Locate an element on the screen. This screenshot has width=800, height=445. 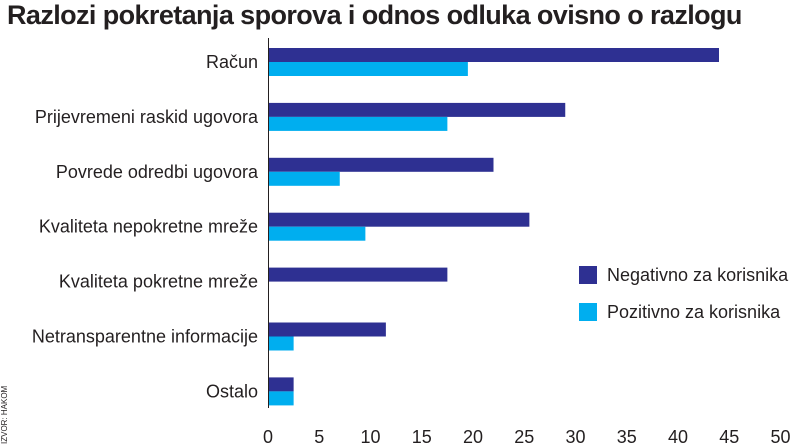
legend-label-positive: Pozitivno za korisnika is located at coordinates (694, 312).